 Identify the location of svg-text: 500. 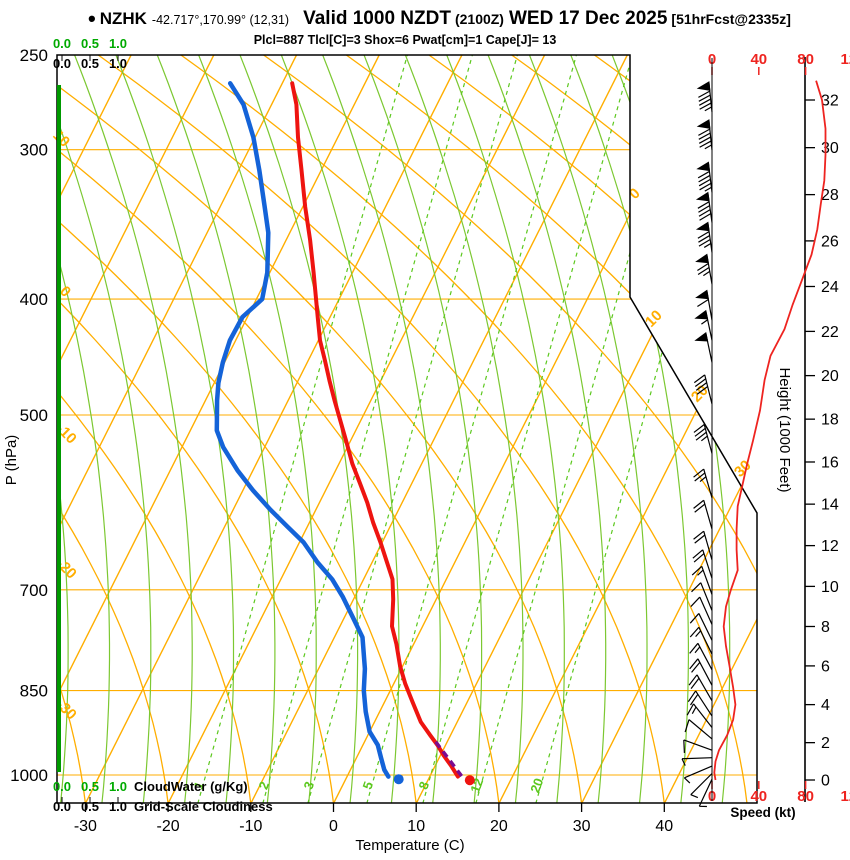
(34, 415).